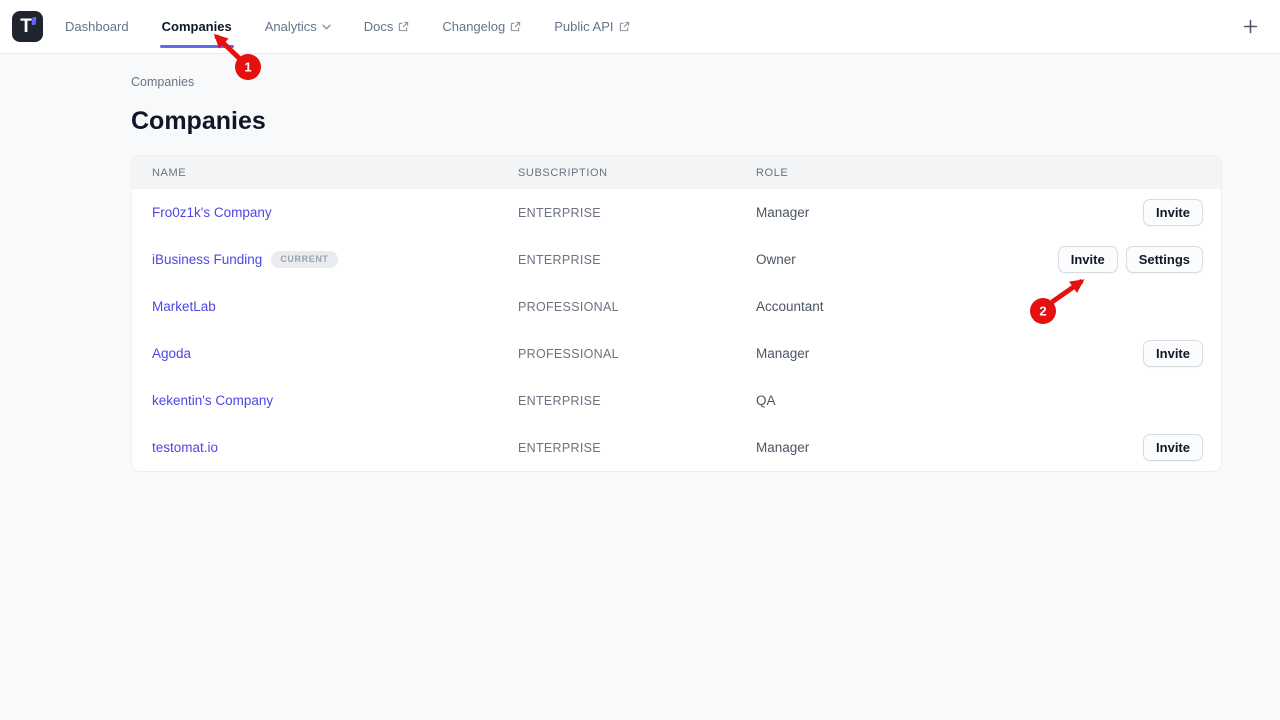  Describe the element at coordinates (290, 26) in the screenshot. I see `nav-item-label: Analytics` at that location.